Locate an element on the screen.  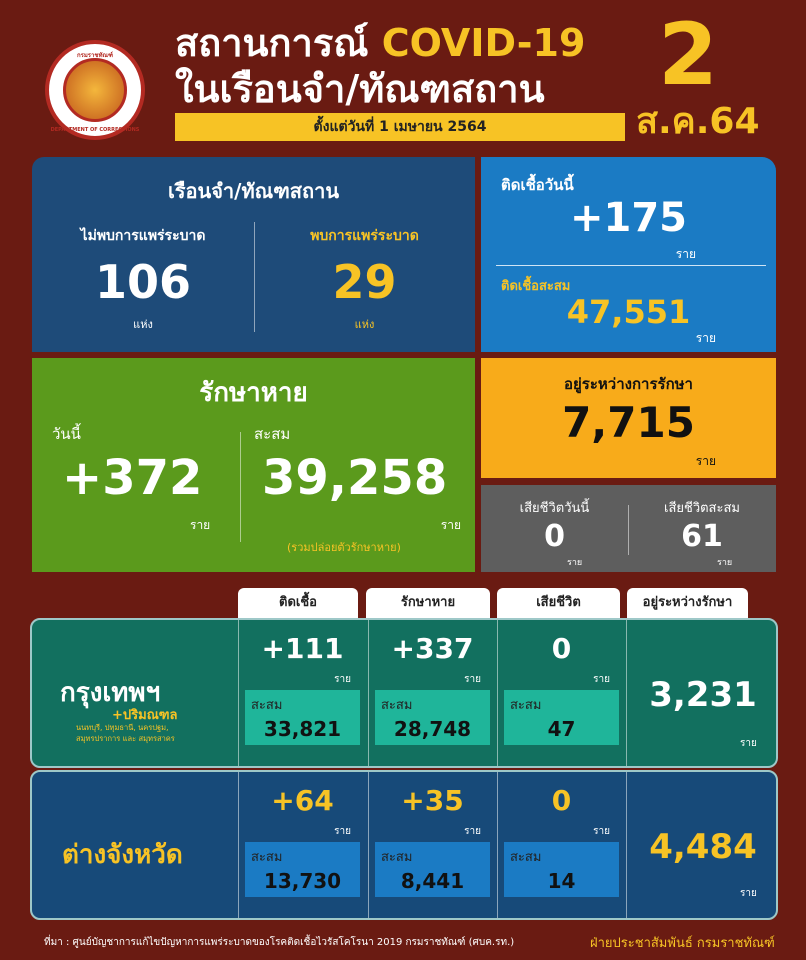
treating-label: อยู่ระหว่างการรักษา is located at coordinates (628, 384).